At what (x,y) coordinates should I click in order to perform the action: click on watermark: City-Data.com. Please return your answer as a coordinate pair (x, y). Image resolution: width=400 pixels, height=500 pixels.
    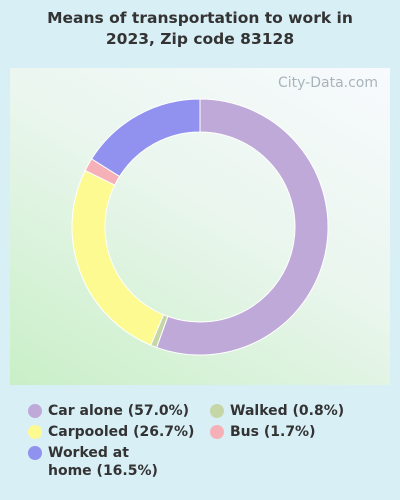
    Looking at the image, I should click on (327, 83).